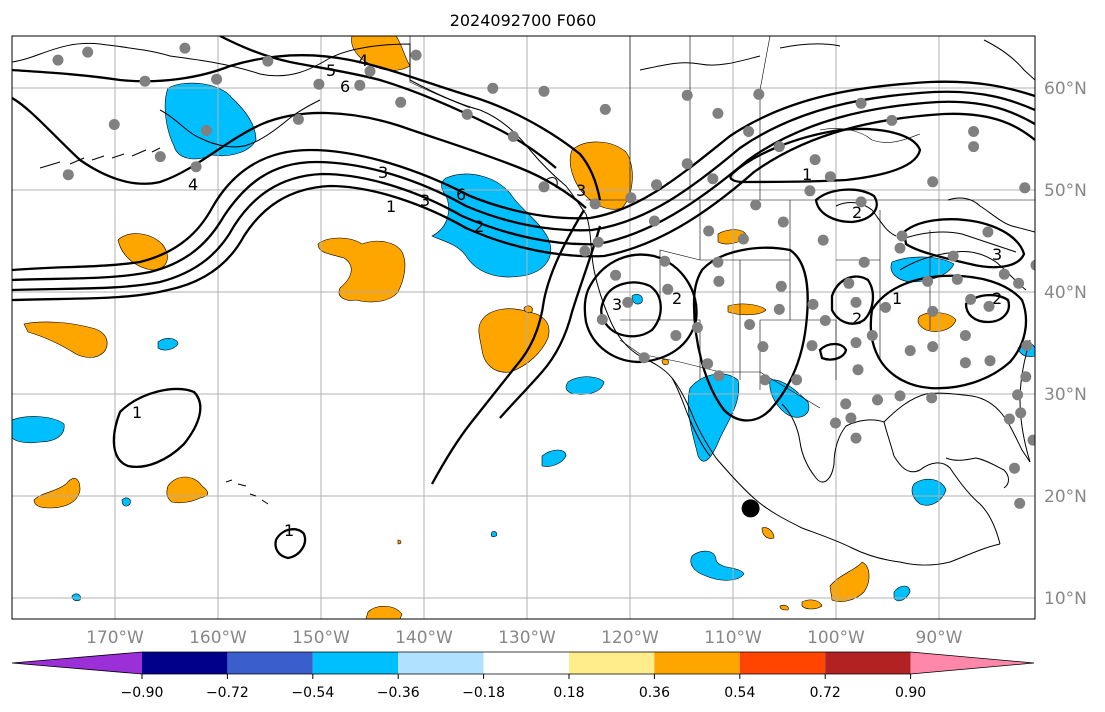  I want to click on contour-label: 1, so click(897, 298).